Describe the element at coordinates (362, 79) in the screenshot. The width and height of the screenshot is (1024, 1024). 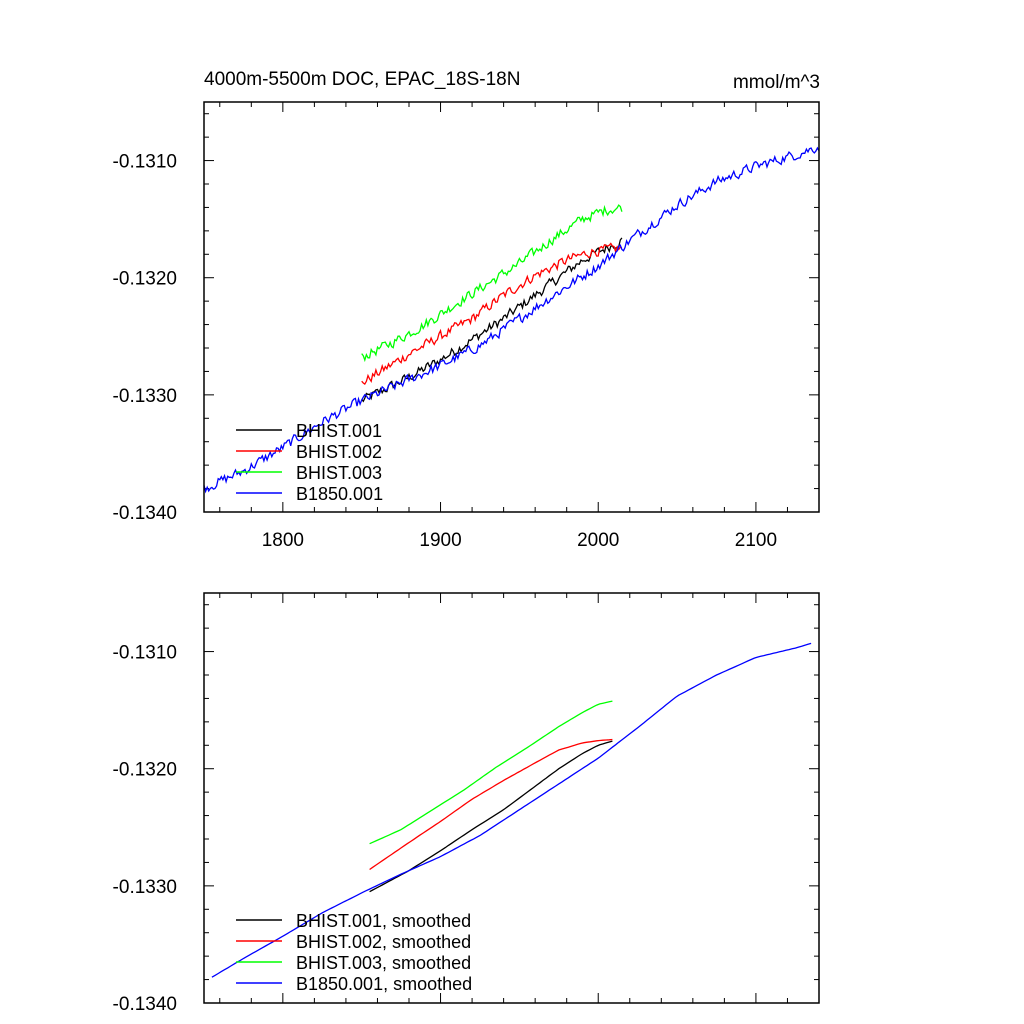
I see `chart-title: 4000m-5500m DOC, EPAC_18S-18N` at that location.